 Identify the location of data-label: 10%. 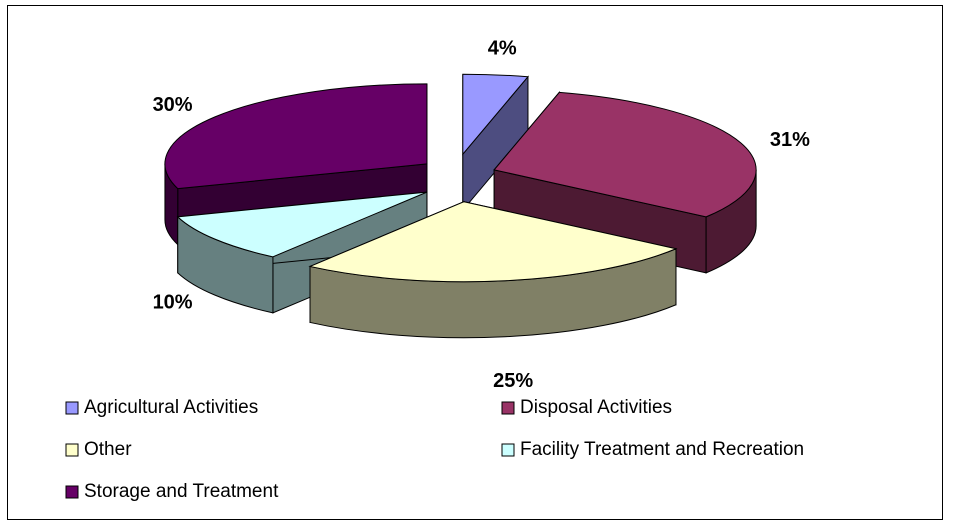
(173, 302).